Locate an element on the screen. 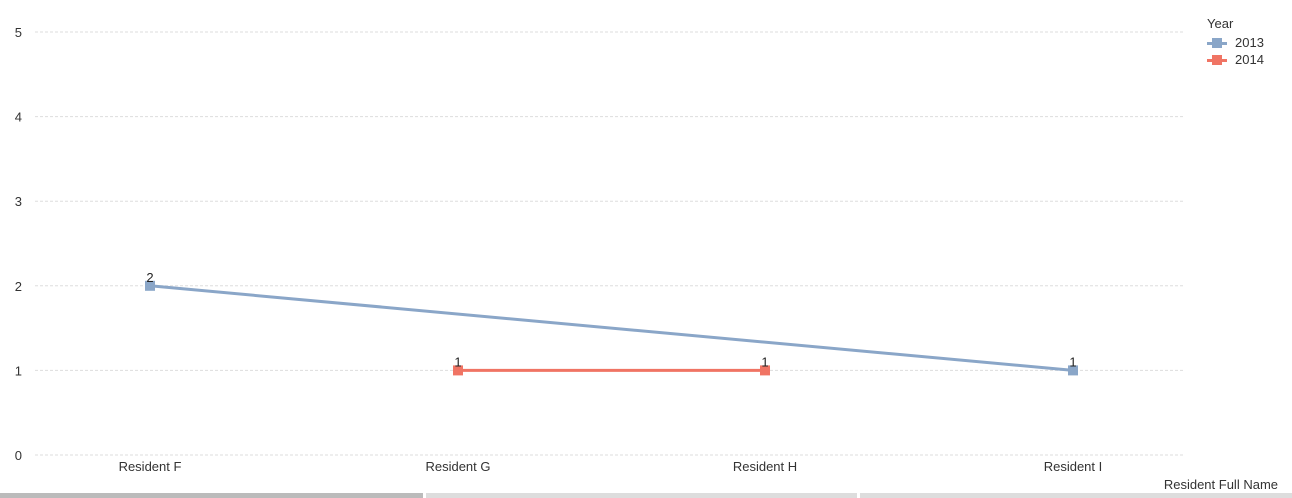 This screenshot has width=1292, height=498. legend-item-2013: 2013 is located at coordinates (1235, 42).